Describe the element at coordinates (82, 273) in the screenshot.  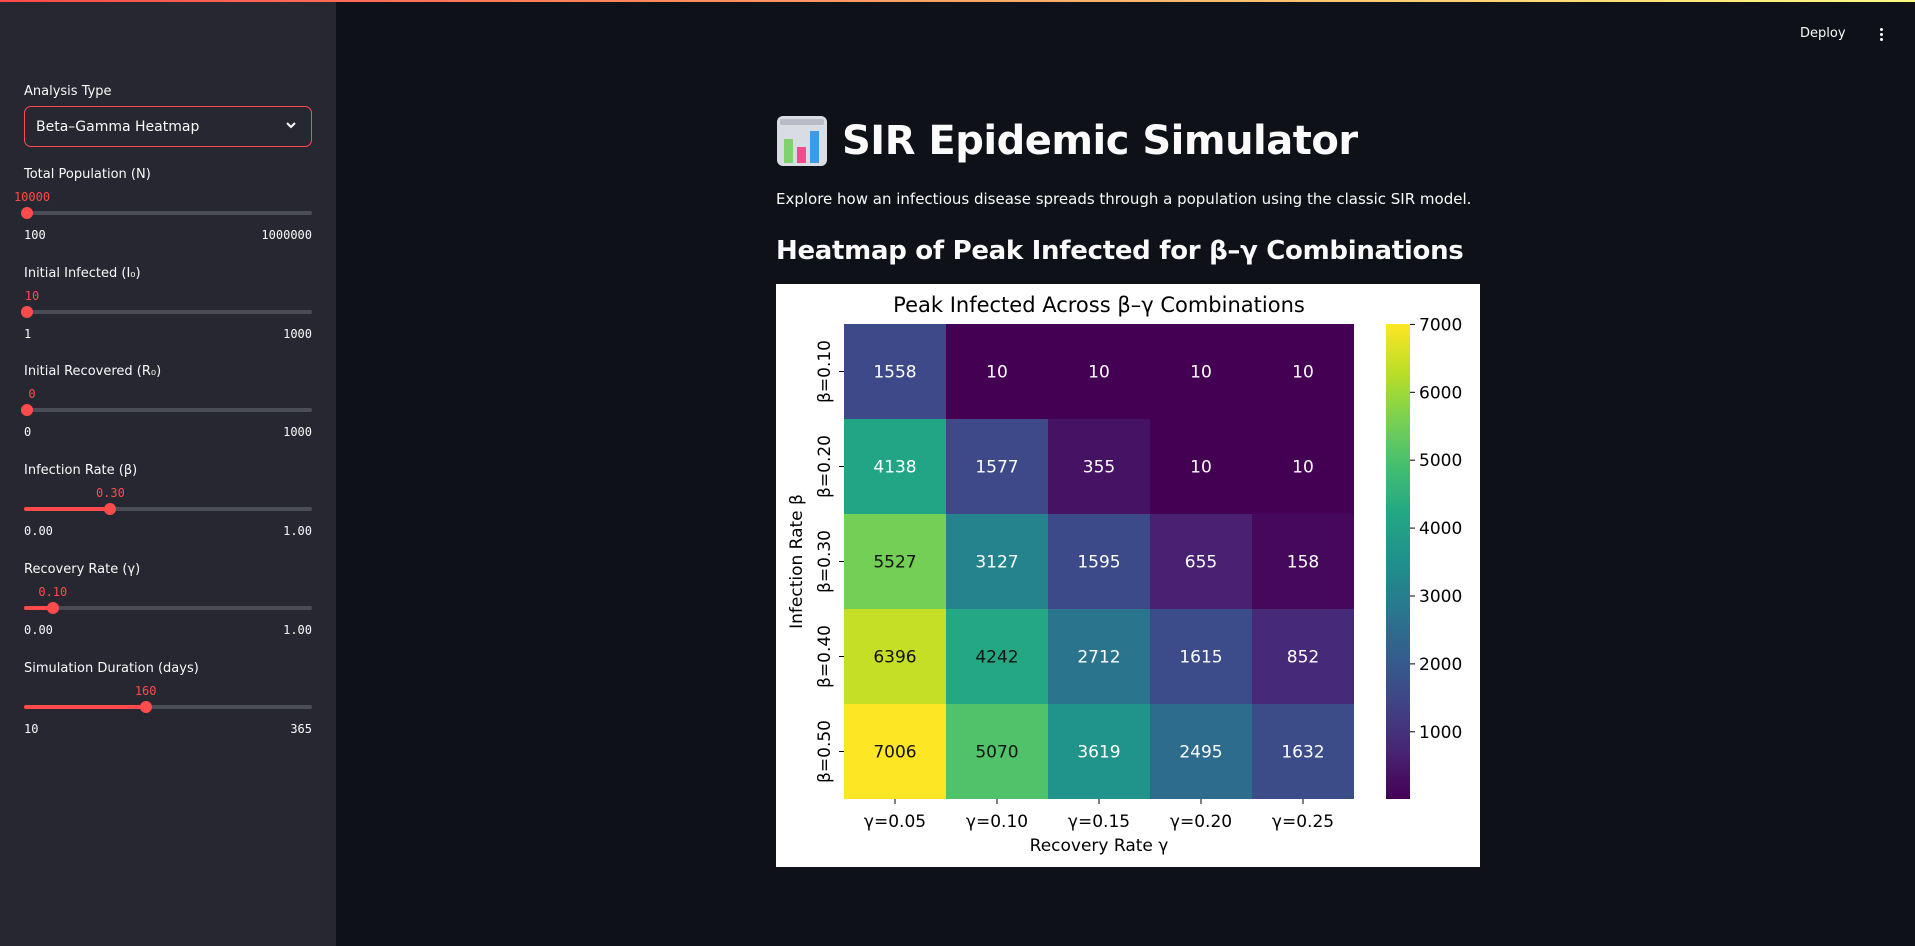
I see `slider-label: Initial Infected (I₀)` at that location.